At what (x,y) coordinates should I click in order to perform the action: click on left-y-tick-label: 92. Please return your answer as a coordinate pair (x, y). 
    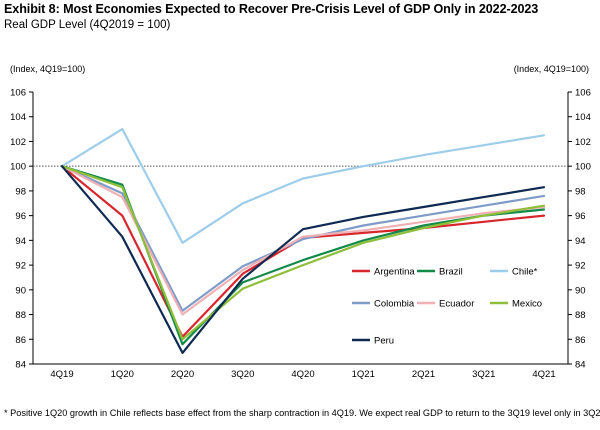
    Looking at the image, I should click on (20, 266).